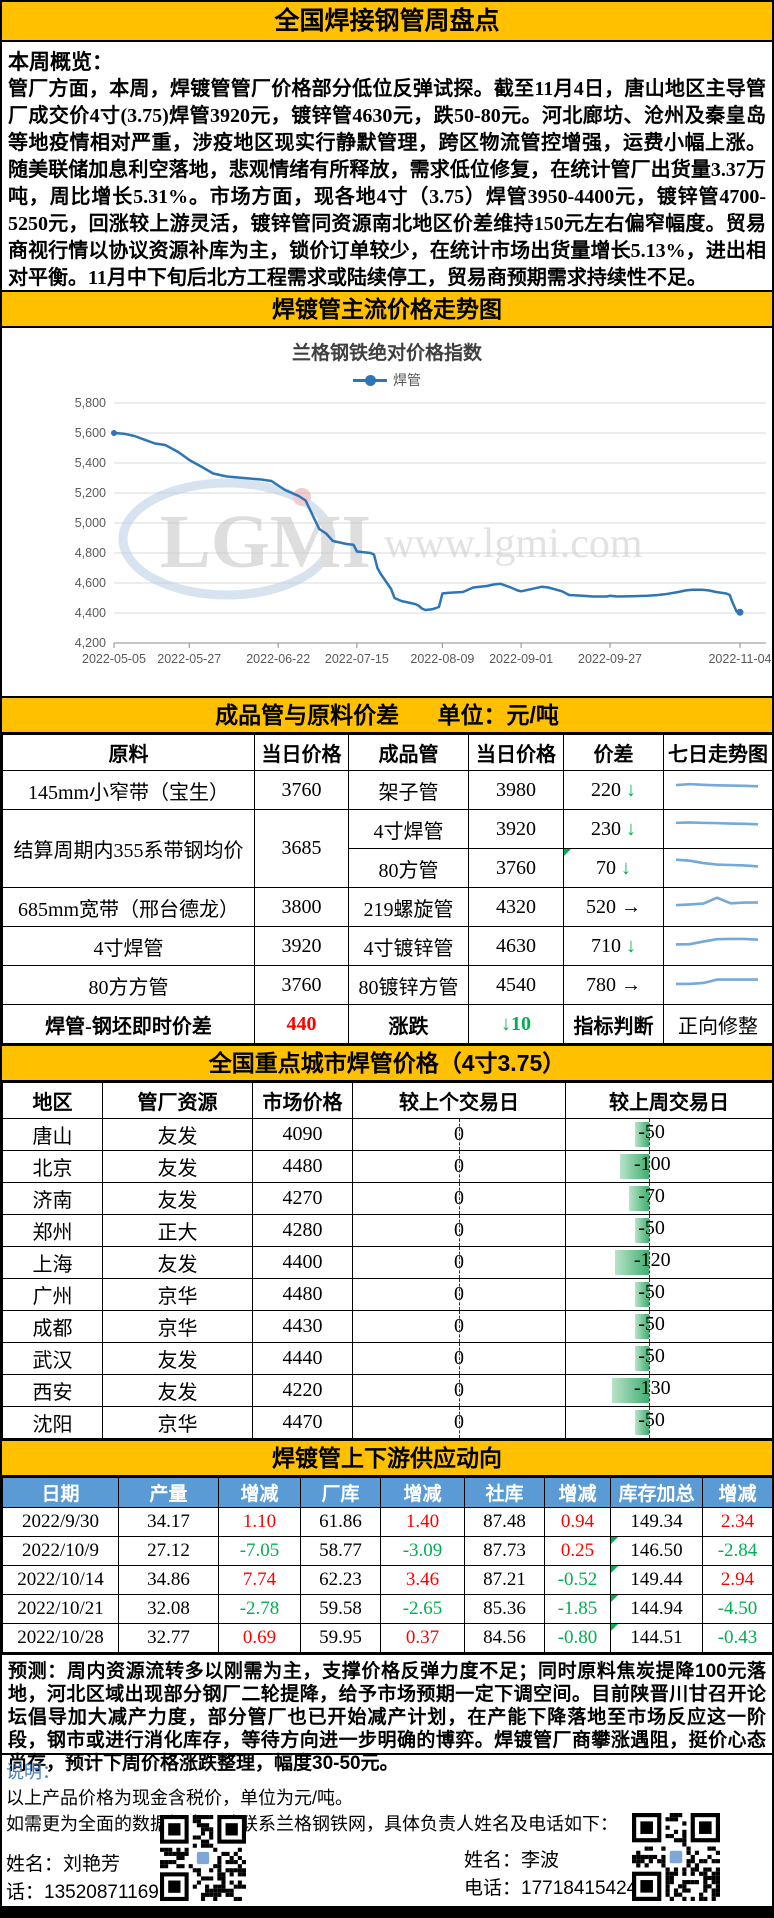 The height and width of the screenshot is (1918, 774). Describe the element at coordinates (52, 1422) in the screenshot. I see `city-name: 沈阳` at that location.